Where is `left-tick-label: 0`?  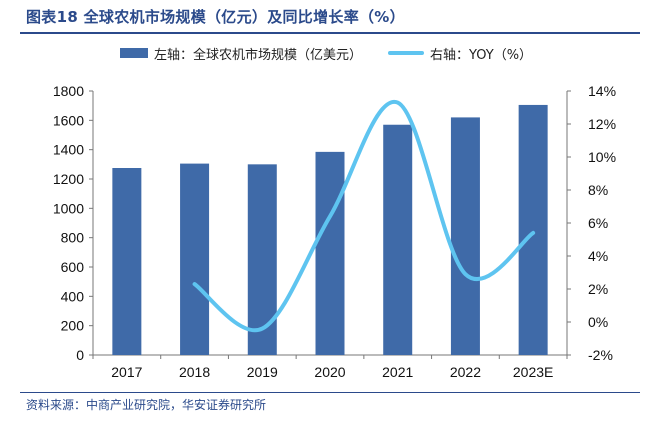 left-tick-label: 0 is located at coordinates (80, 355).